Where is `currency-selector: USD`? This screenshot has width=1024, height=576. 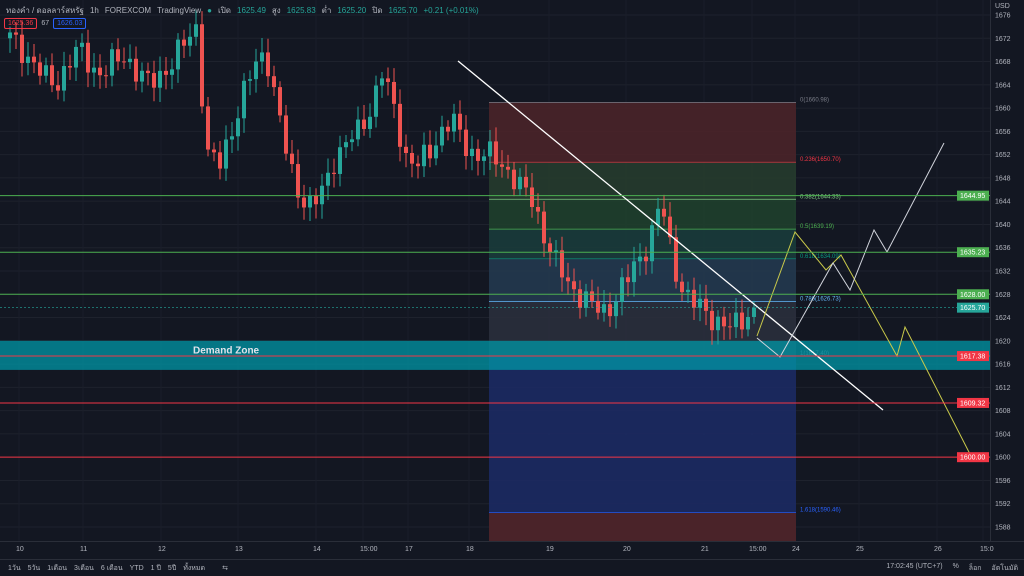
currency-selector: USD is located at coordinates (1002, 6).